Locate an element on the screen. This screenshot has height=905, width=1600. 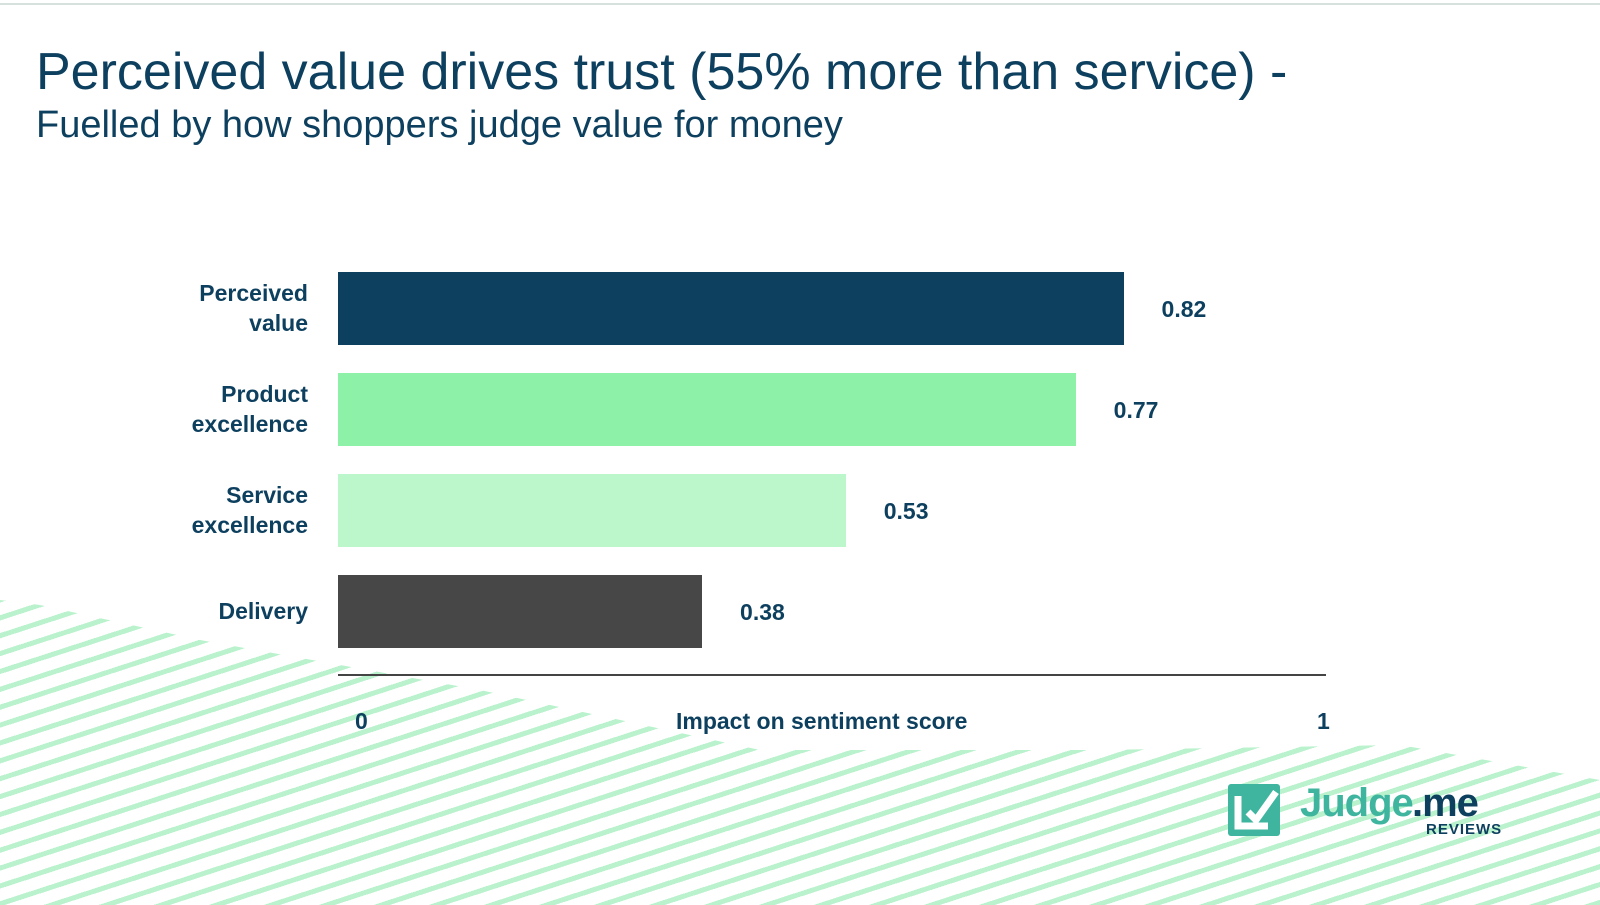
judgeme-logo-icon: Judge .me REVIEWS is located at coordinates (1365, 809).